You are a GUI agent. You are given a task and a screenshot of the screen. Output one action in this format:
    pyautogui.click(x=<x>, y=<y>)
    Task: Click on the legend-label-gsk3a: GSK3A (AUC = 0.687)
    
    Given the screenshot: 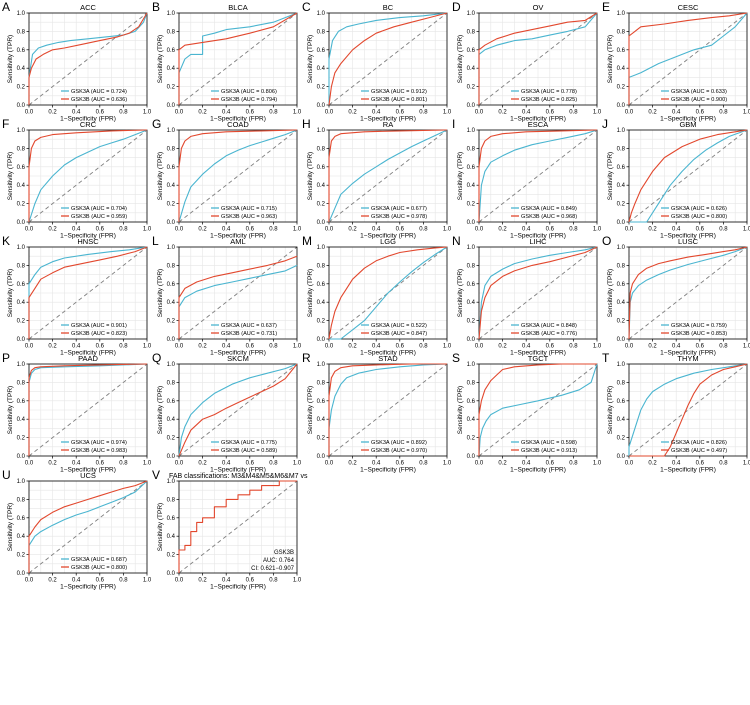 What is the action you would take?
    pyautogui.click(x=99, y=560)
    